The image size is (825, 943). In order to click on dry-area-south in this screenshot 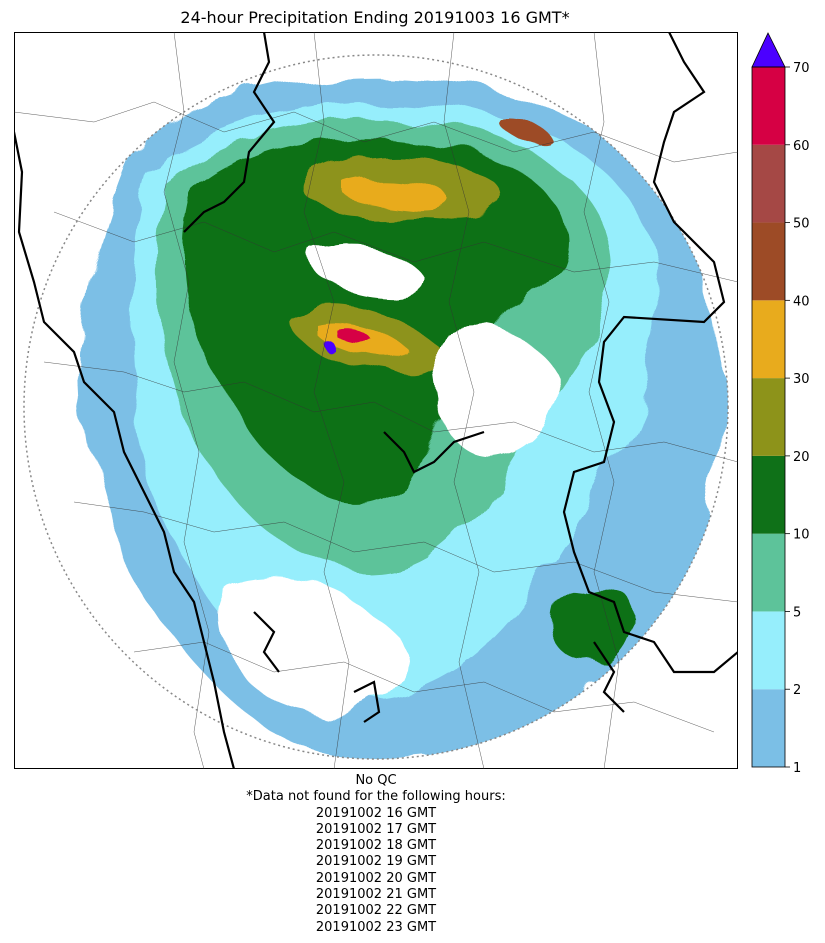, I will do `click(312, 649)`.